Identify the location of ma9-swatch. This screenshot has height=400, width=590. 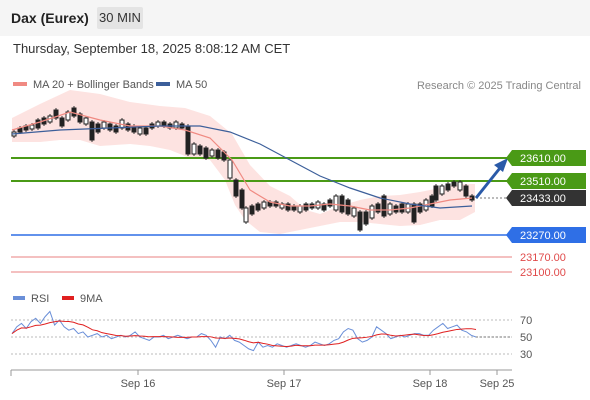
(68, 298).